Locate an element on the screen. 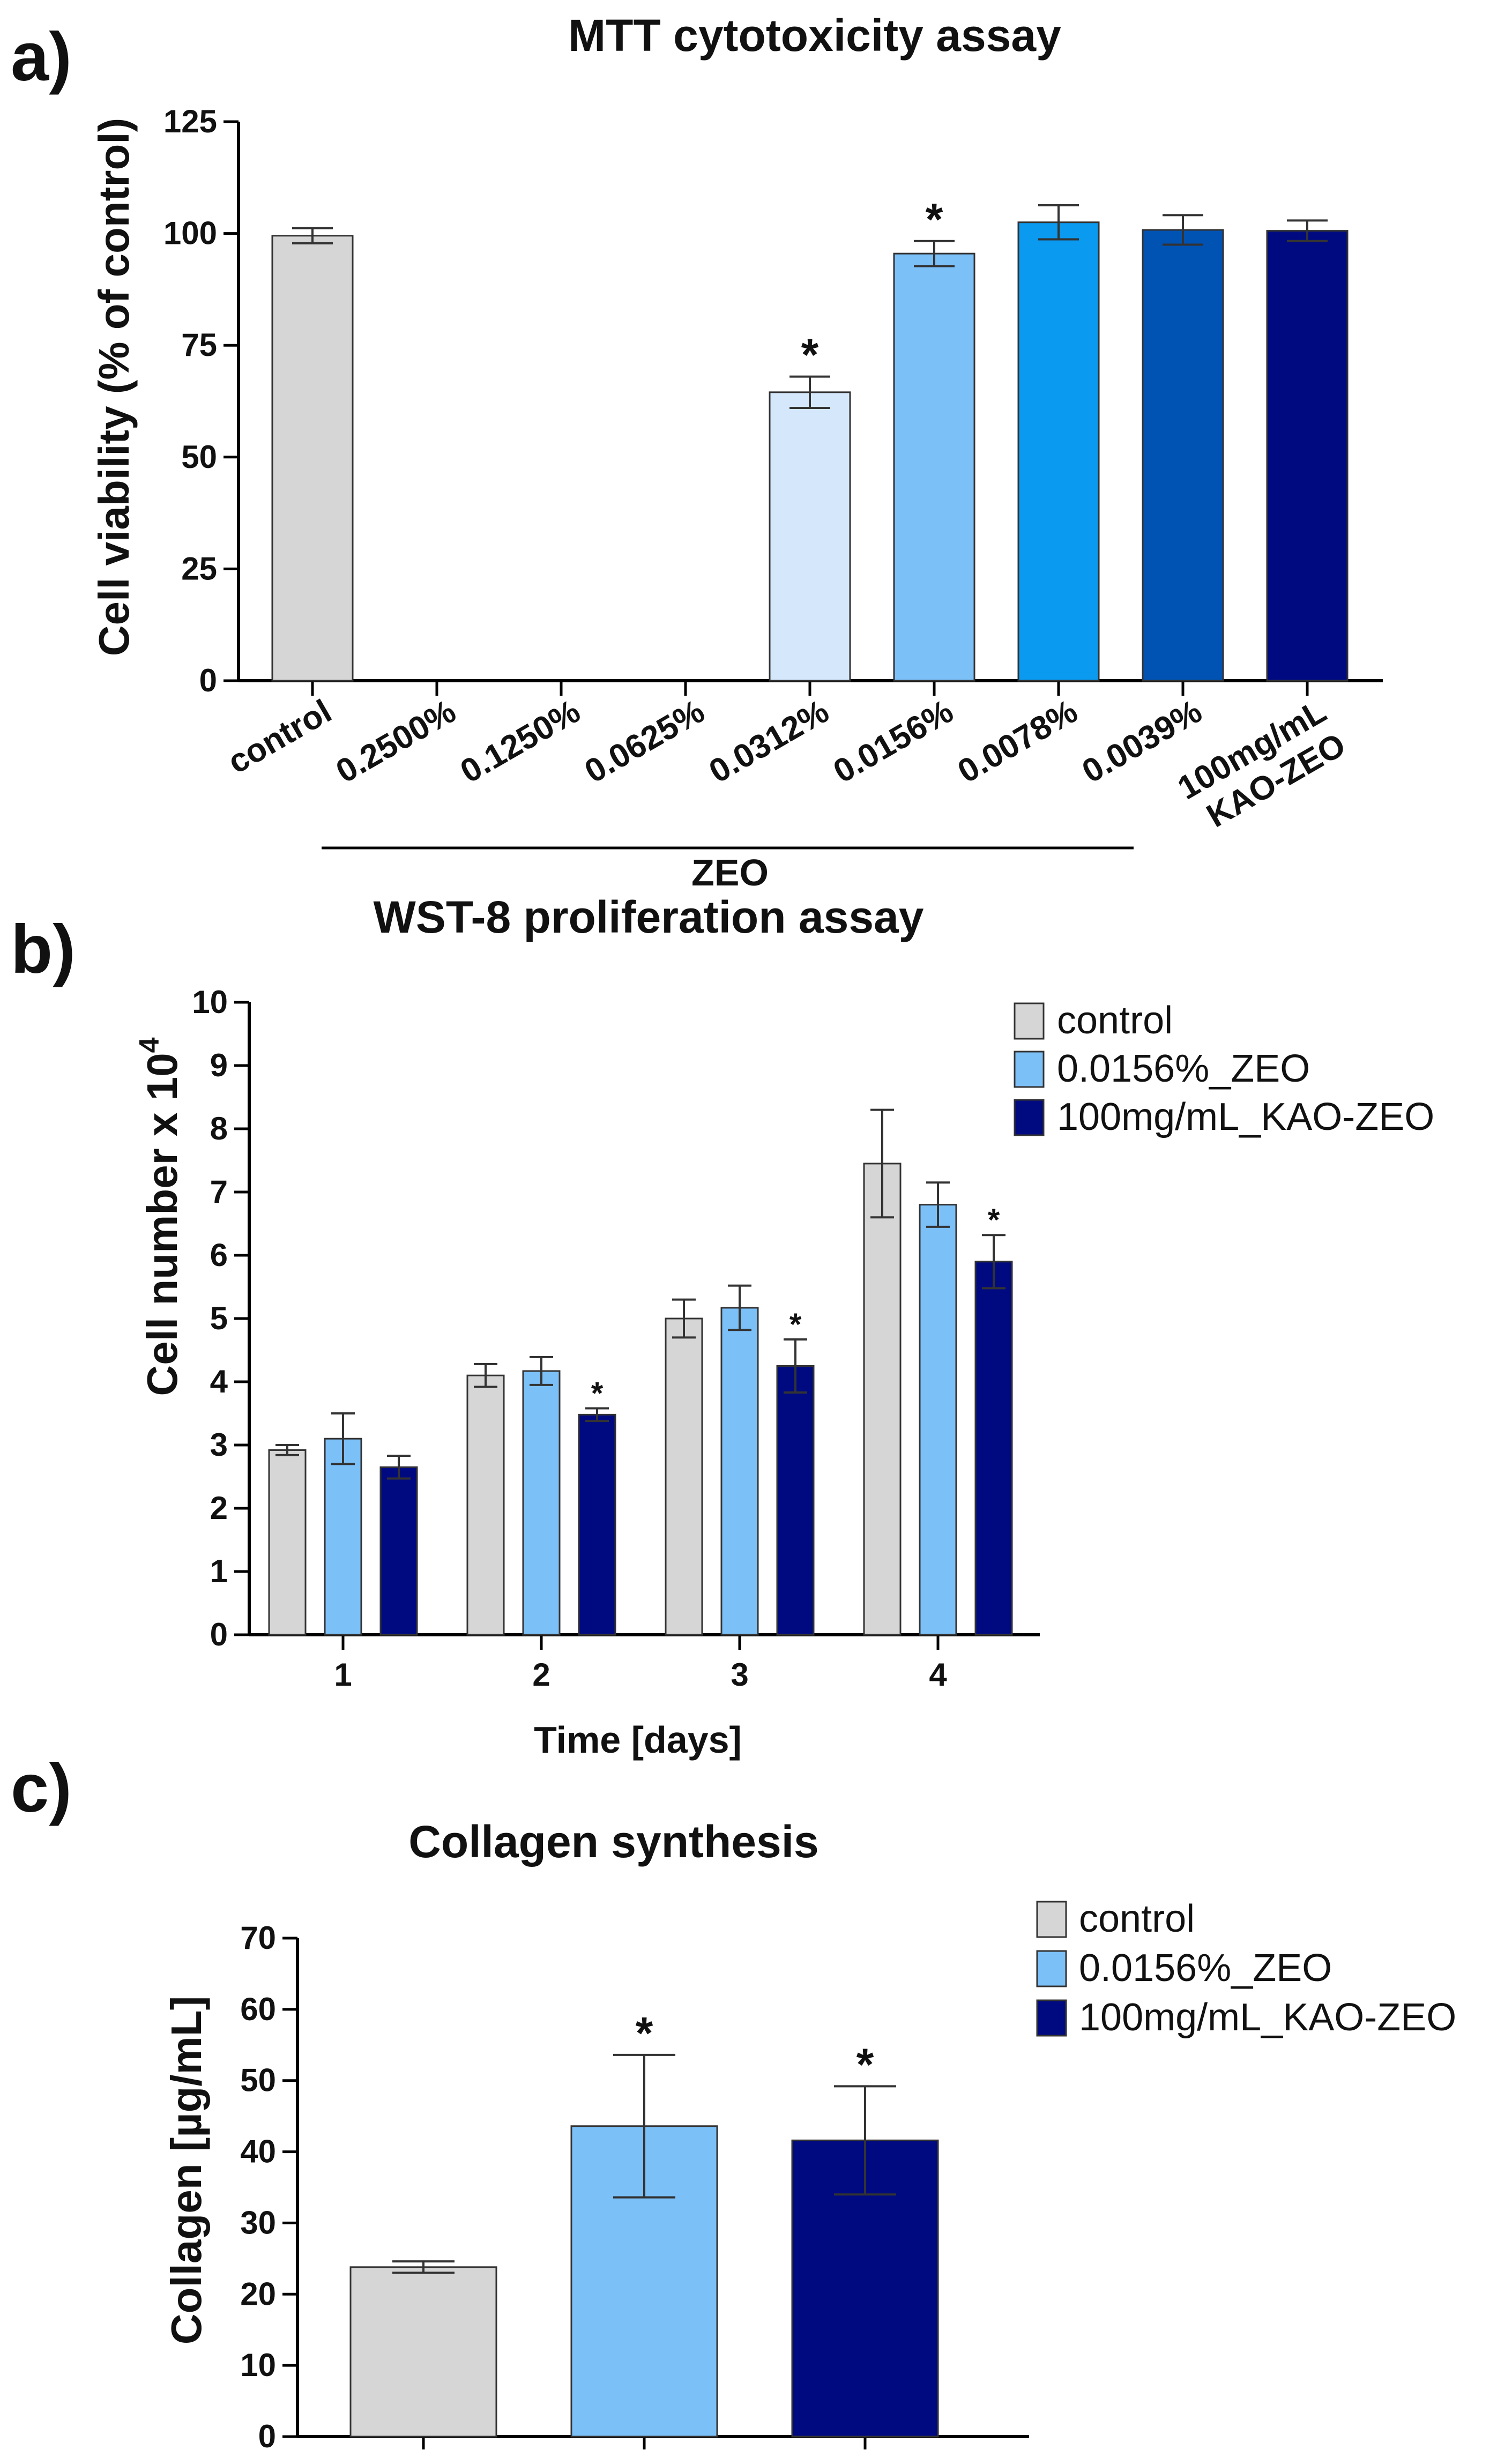 This screenshot has height=2450, width=1512. chart-a-category-label-group: 0.2500% is located at coordinates (396, 741).